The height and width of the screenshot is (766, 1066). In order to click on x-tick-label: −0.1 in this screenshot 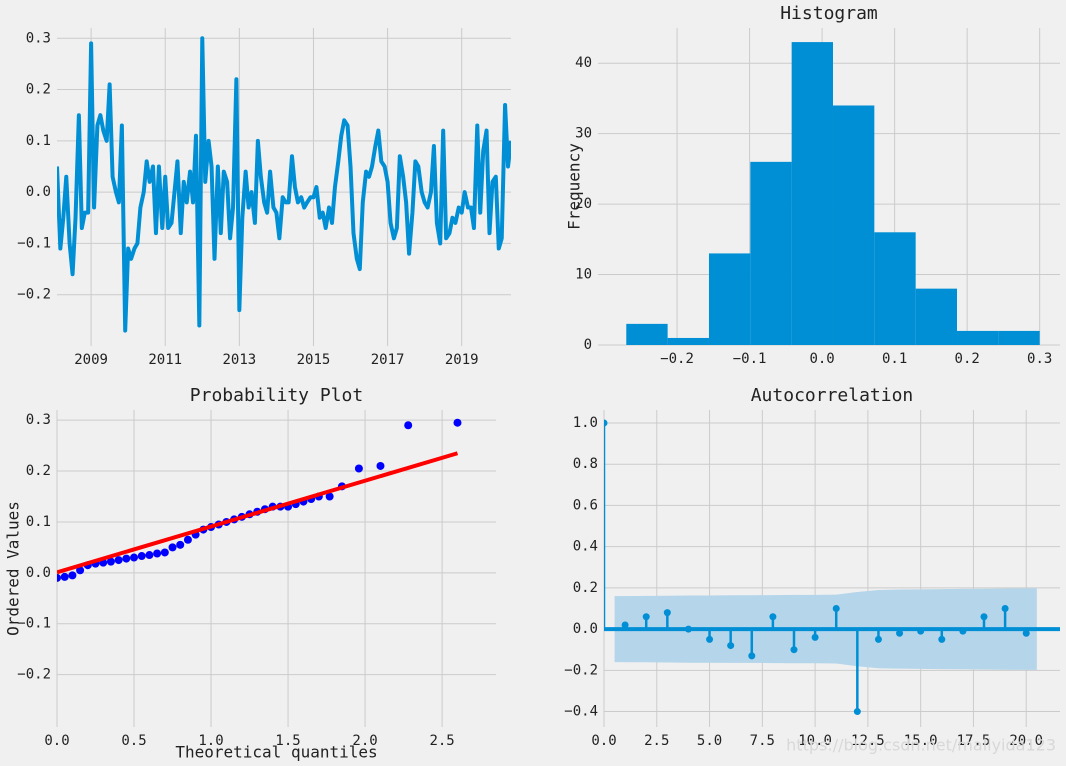, I will do `click(750, 359)`.